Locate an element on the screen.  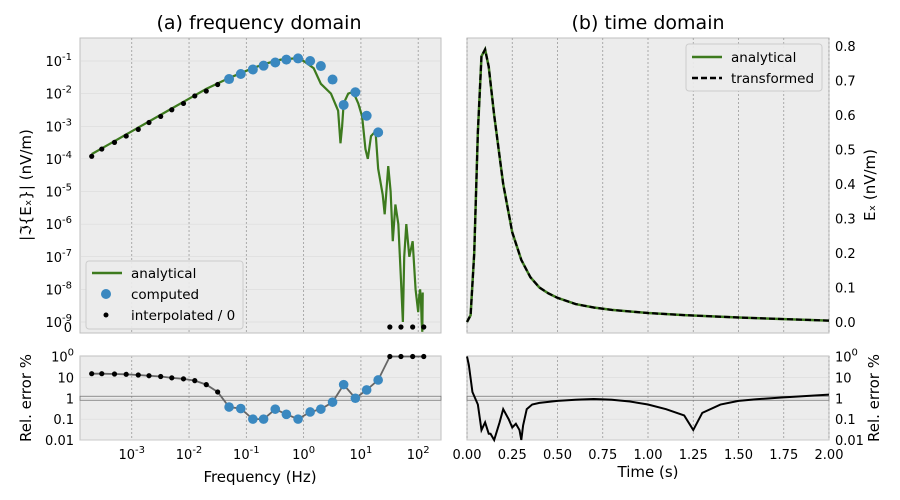
terr-ytick-2: 1 is located at coordinates (839, 399).